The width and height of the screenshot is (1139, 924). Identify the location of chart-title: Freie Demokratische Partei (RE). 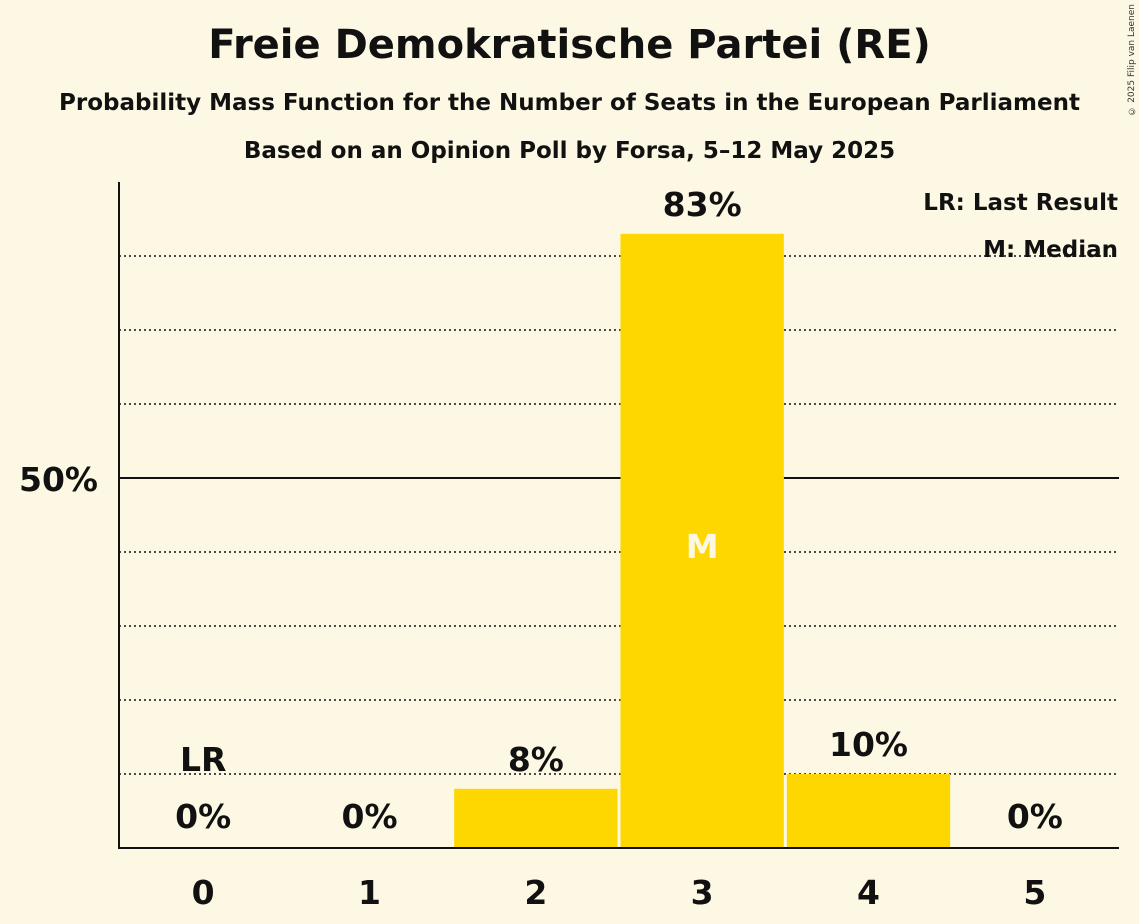
(569, 45).